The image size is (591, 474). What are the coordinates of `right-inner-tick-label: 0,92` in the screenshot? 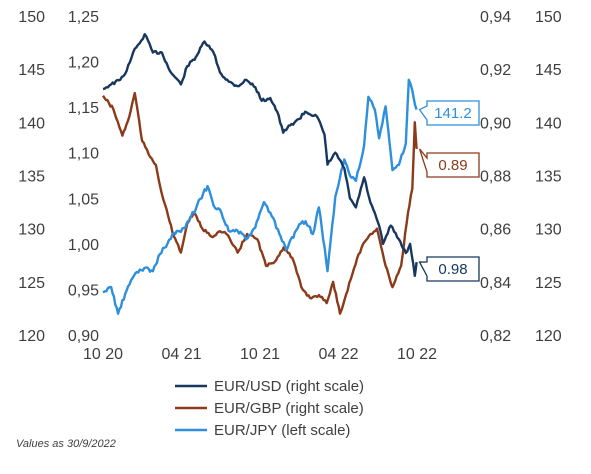 It's located at (495, 70).